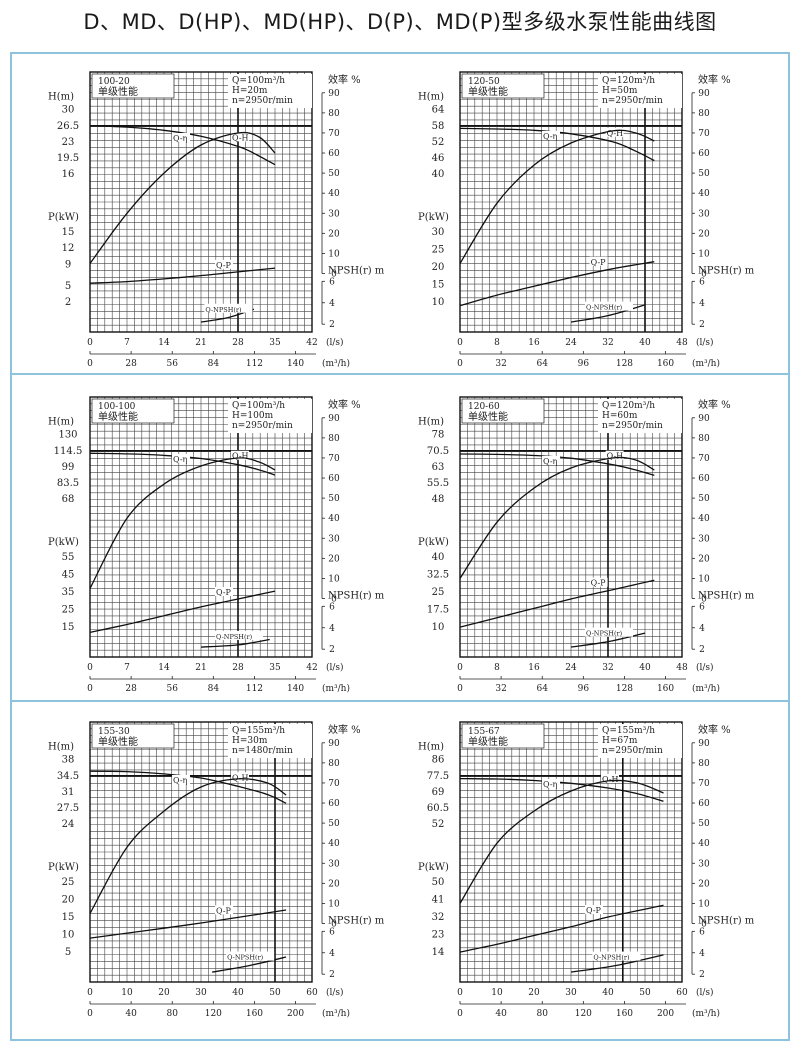  Describe the element at coordinates (334, 154) in the screenshot. I see `eff-tick-60: 60` at that location.